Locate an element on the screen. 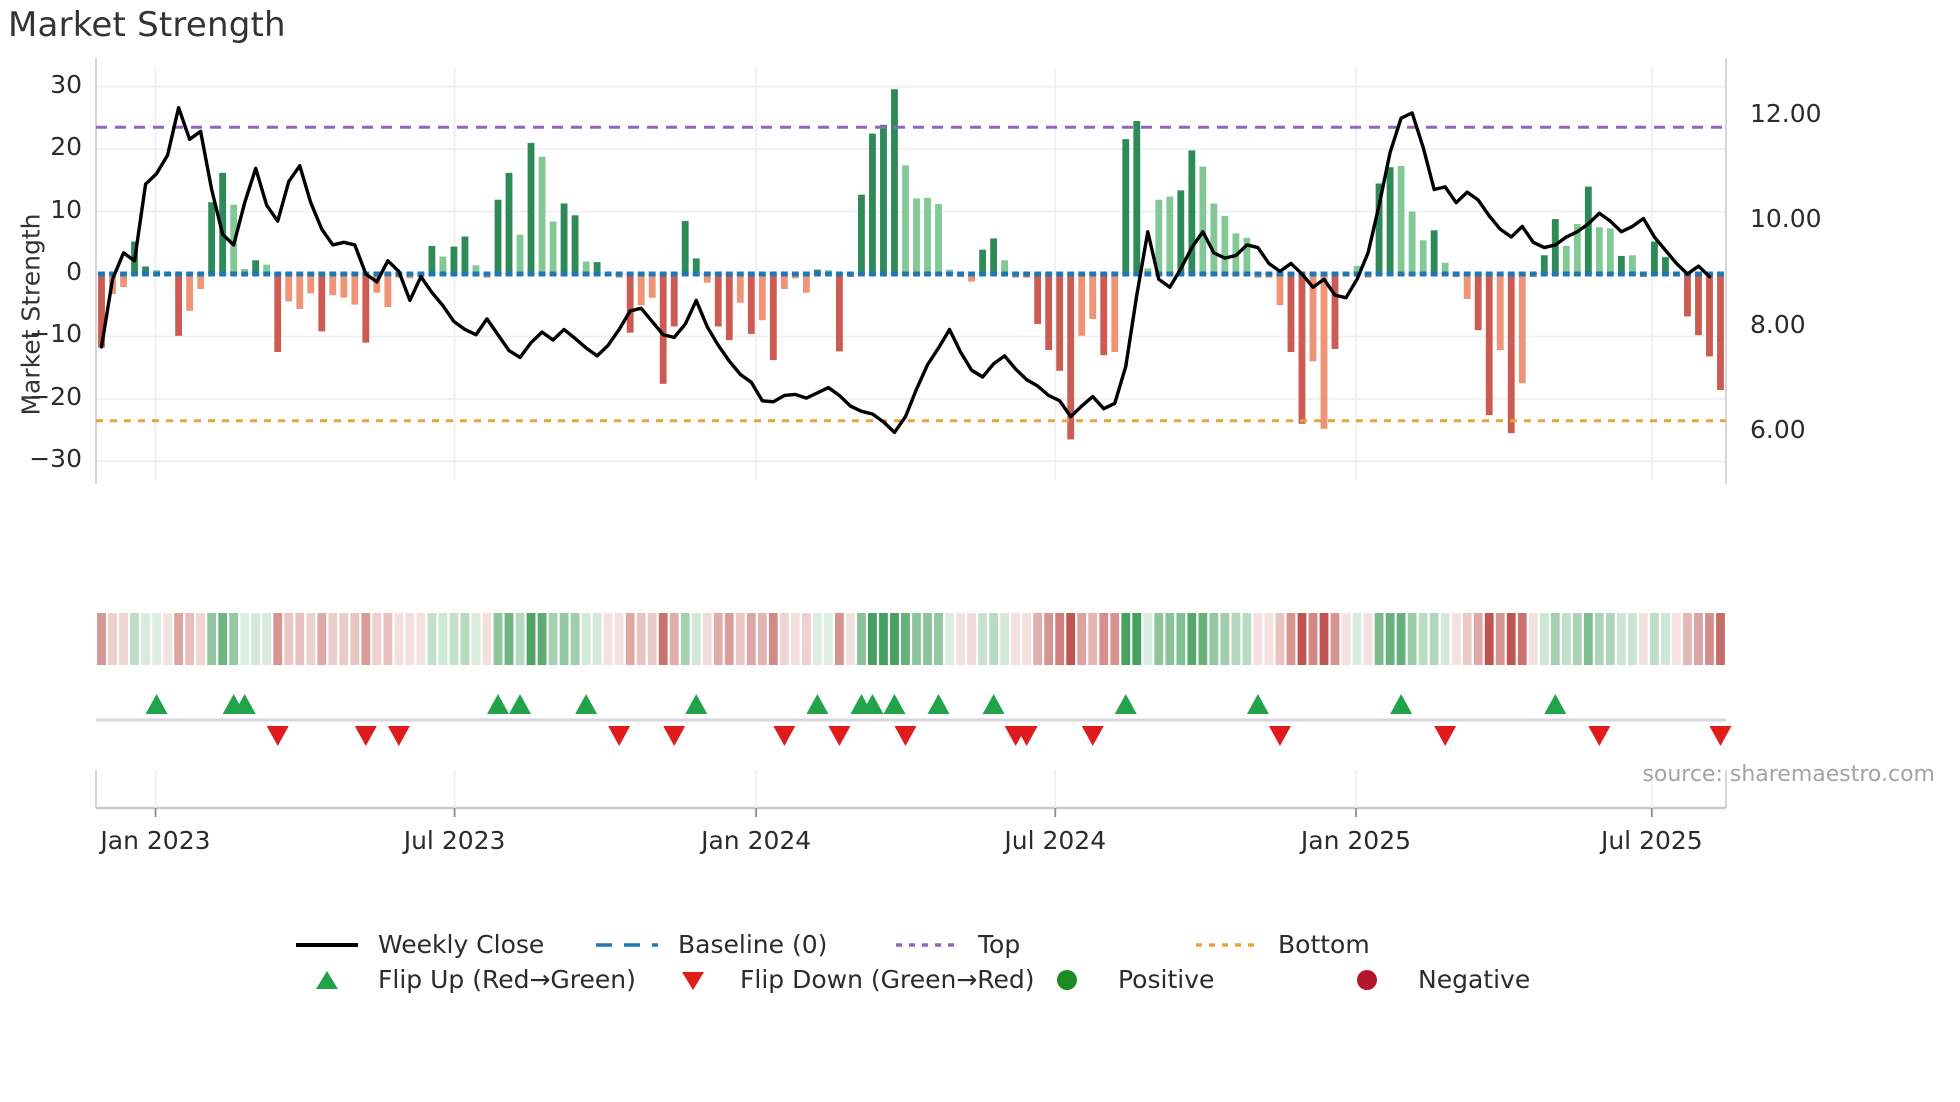 This screenshot has width=1960, height=1102. legend-item: Weekly Close is located at coordinates (440, 944).